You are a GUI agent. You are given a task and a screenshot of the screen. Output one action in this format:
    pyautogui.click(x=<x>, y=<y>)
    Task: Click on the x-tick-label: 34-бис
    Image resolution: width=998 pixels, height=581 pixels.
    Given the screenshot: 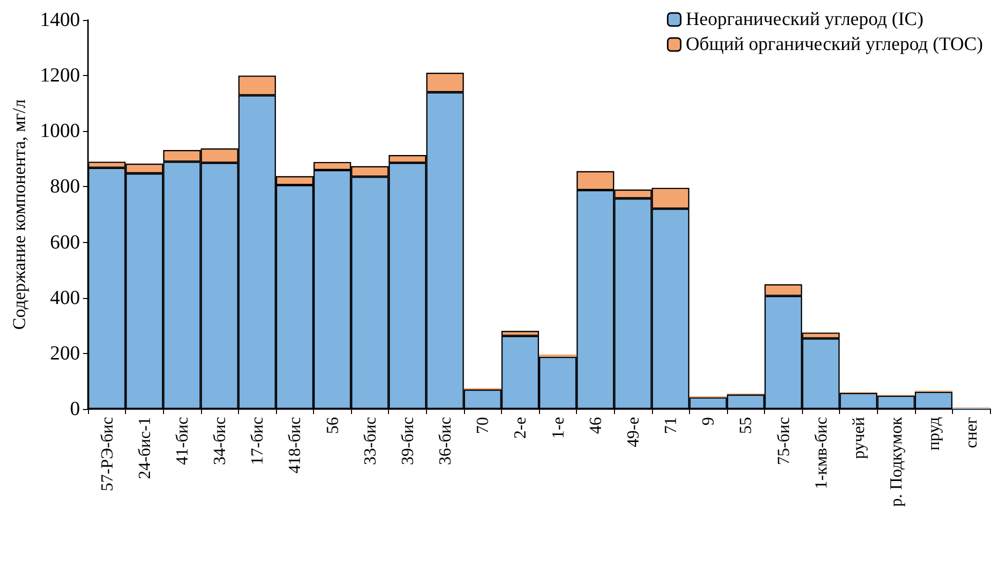 What is the action you would take?
    pyautogui.click(x=220, y=440)
    